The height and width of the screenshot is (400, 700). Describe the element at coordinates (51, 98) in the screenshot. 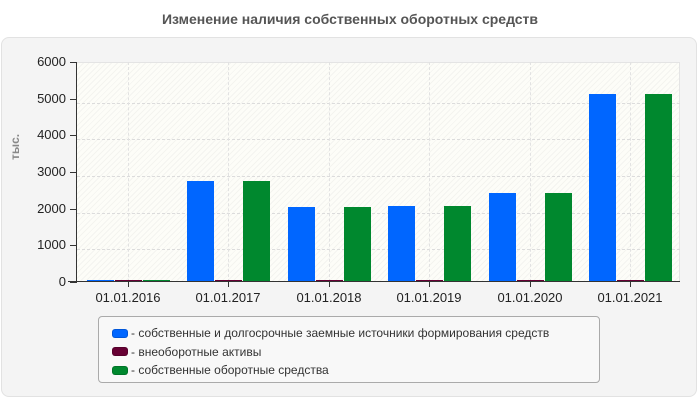

I see `y-tick-label: 5000` at that location.